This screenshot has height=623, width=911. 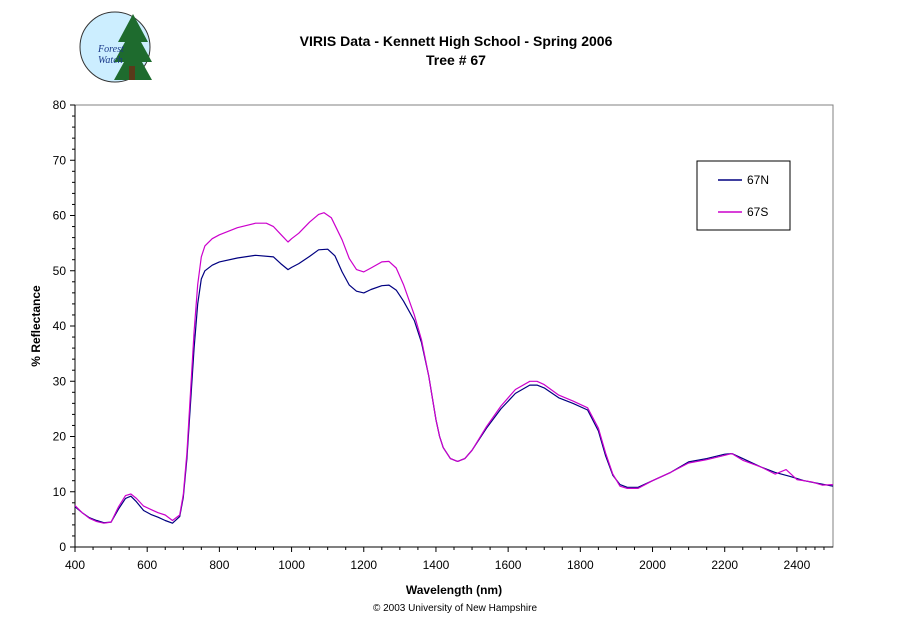 I want to click on y-tick-label: 50, so click(x=60, y=271).